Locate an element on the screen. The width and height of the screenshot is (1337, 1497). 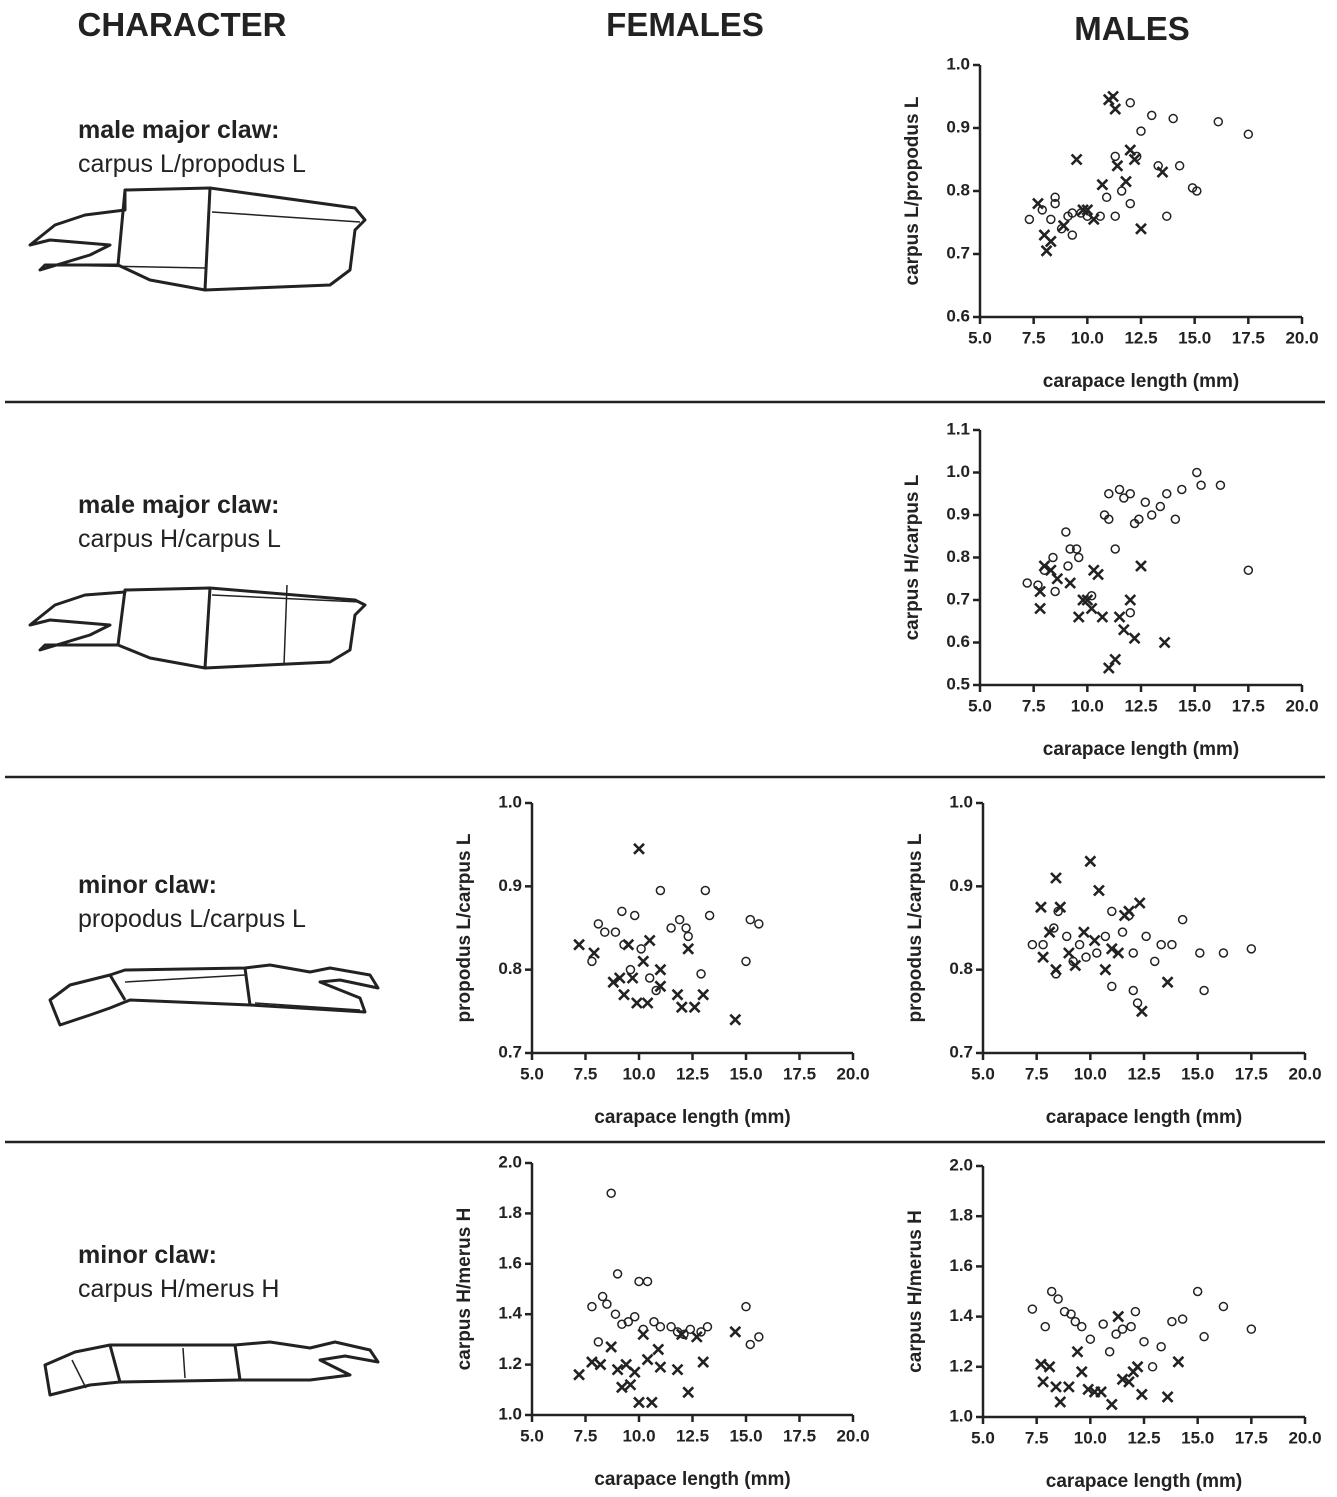
character-title: male major claw: is located at coordinates (178, 505).